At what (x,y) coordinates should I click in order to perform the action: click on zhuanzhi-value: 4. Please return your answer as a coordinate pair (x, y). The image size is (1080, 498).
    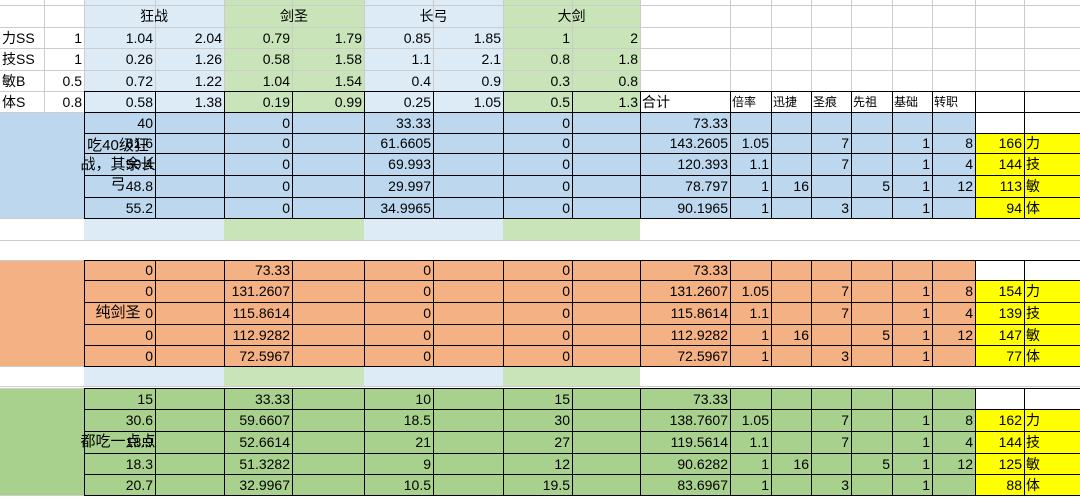
    Looking at the image, I should click on (969, 442).